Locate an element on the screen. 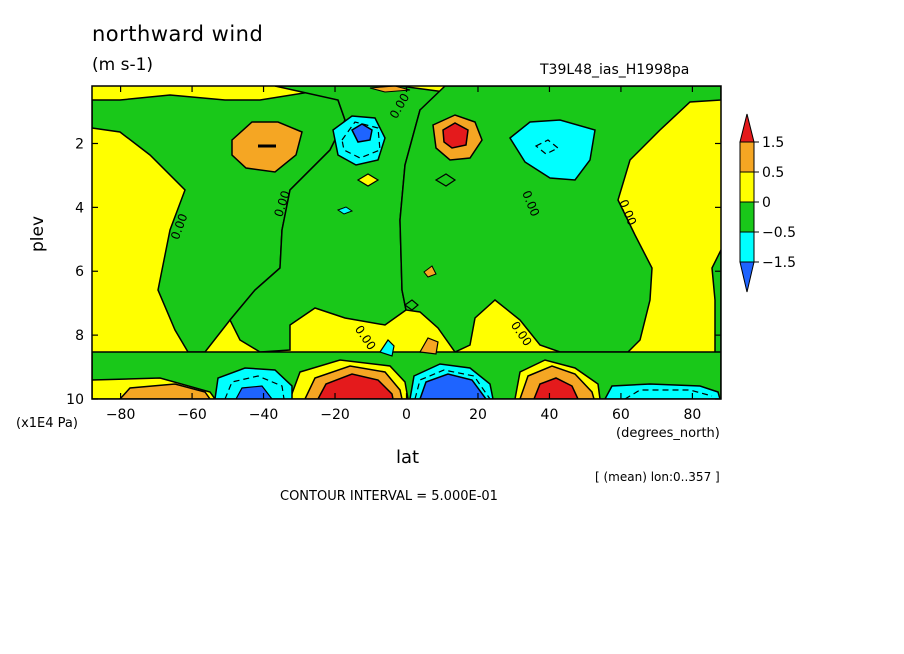  x-axis-label: lat is located at coordinates (408, 457).